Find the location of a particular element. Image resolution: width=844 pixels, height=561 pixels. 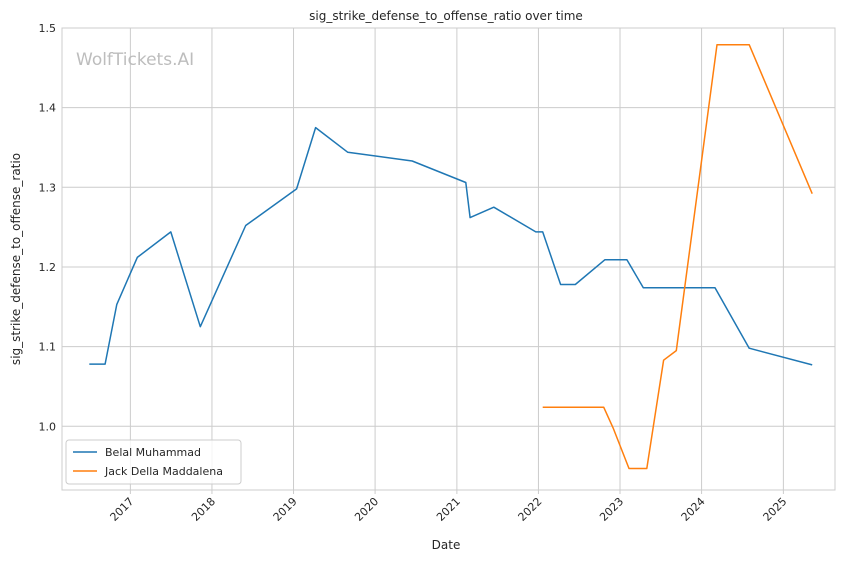

x-tick-label-2022: 2022 is located at coordinates (530, 509).